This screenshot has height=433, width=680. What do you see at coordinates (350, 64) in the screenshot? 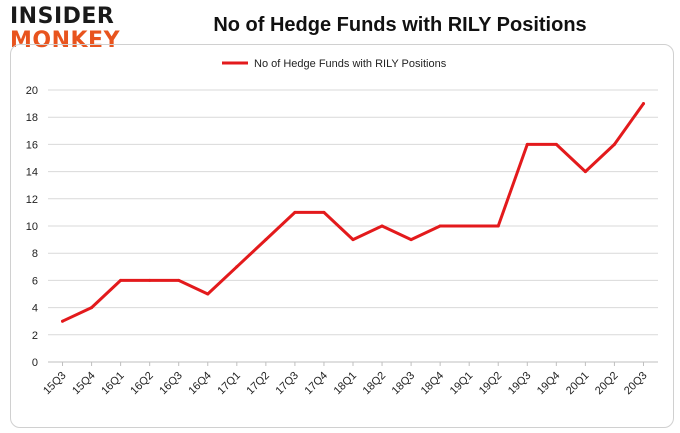
I see `legend-label: No of Hedge Funds with RILY Positions` at bounding box center [350, 64].